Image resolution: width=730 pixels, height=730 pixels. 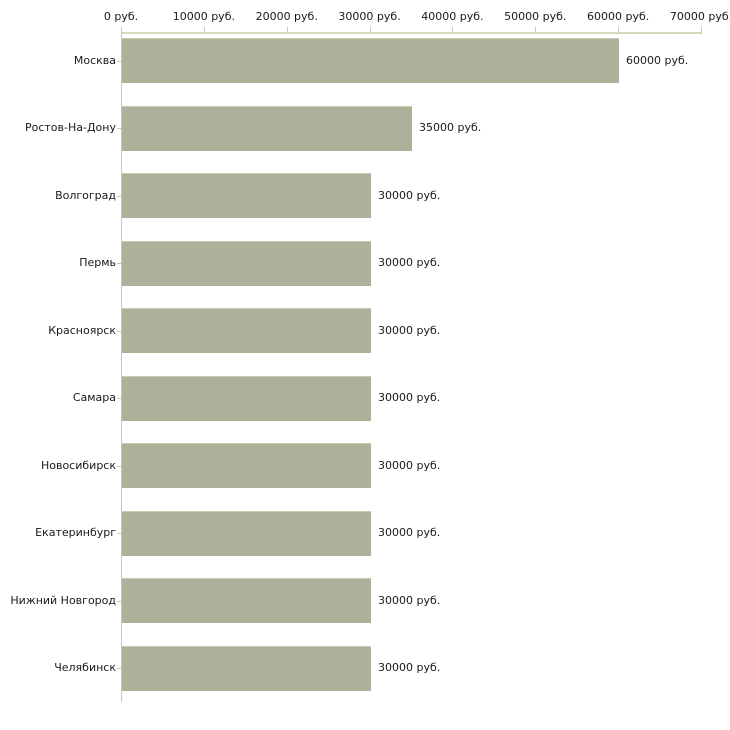 I want to click on value-label: 35000 руб., so click(x=450, y=127).